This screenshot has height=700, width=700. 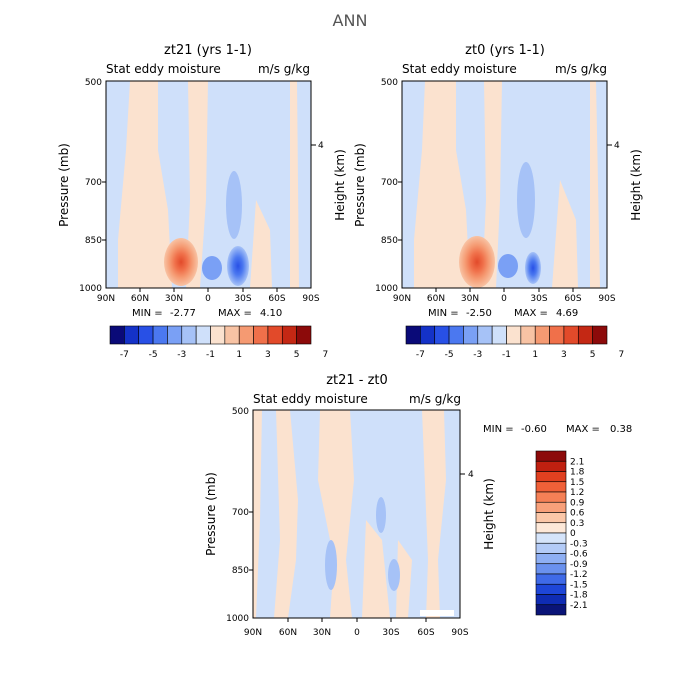 What do you see at coordinates (240, 571) in the screenshot?
I see `panel-3-ytick-850: 850` at bounding box center [240, 571].